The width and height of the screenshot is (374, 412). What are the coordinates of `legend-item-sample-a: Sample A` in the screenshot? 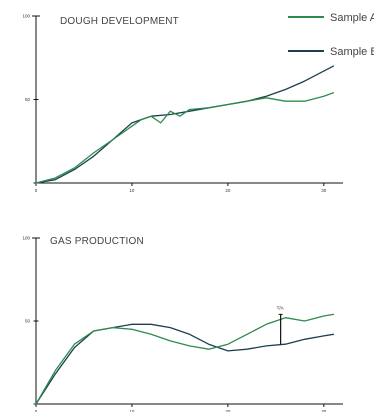 It's located at (331, 18).